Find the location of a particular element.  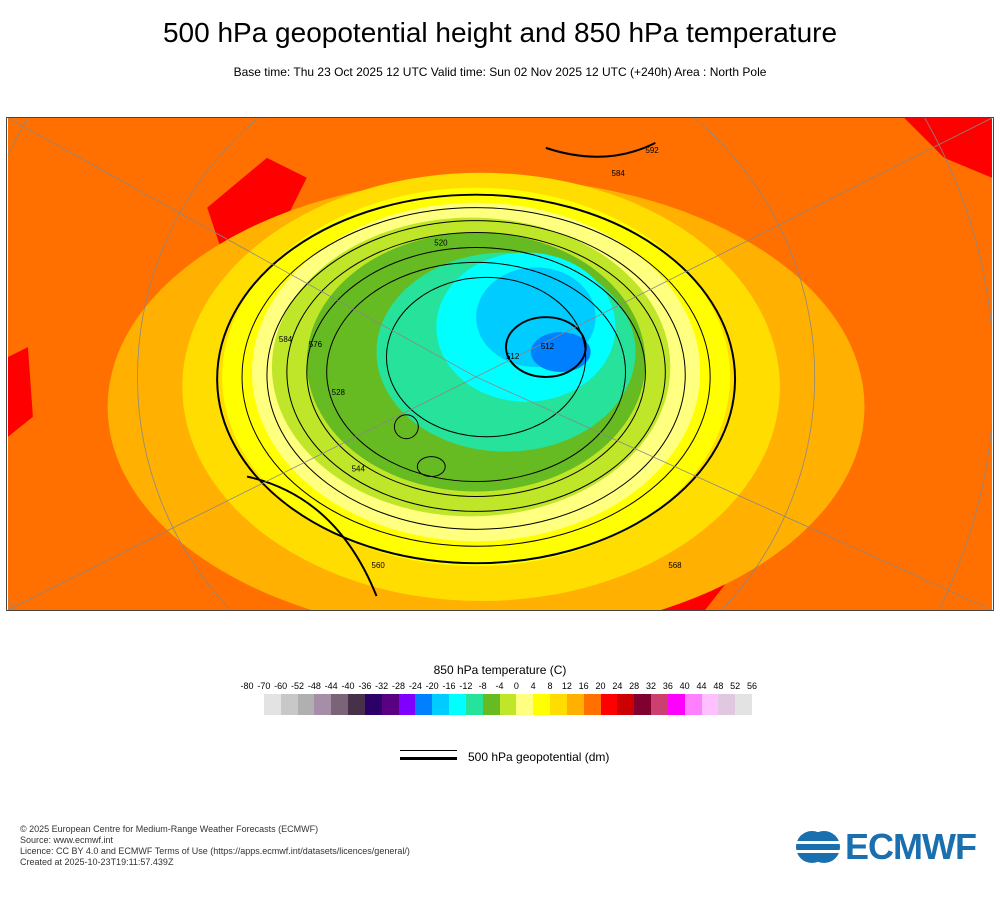

ecmwf-logo-text: ECMWF is located at coordinates (911, 846).